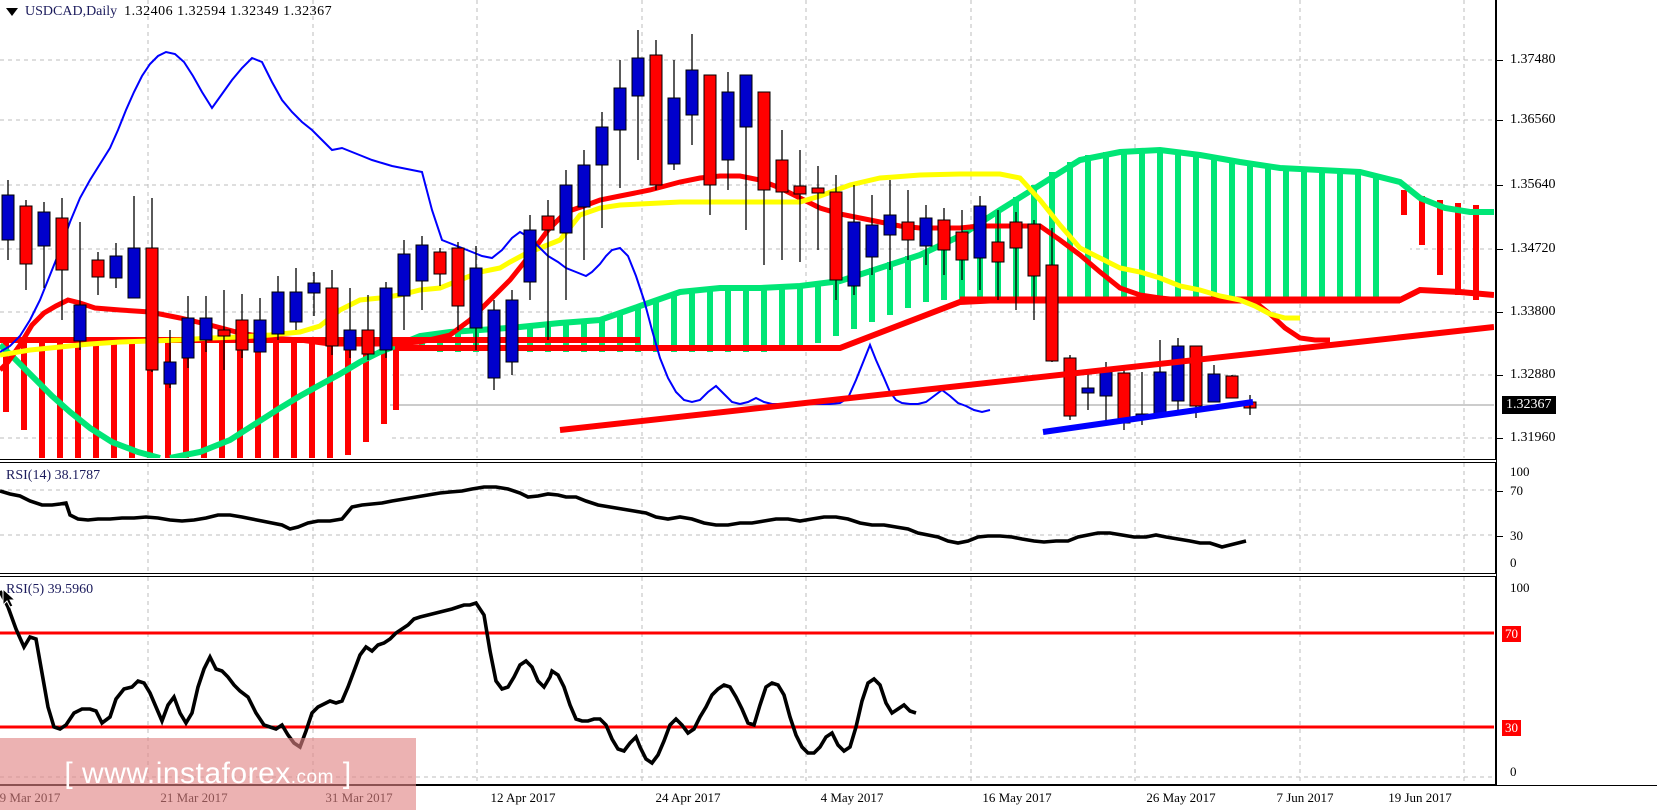 The height and width of the screenshot is (811, 1657). I want to click on mouse-cursor-icon, so click(9, 598).